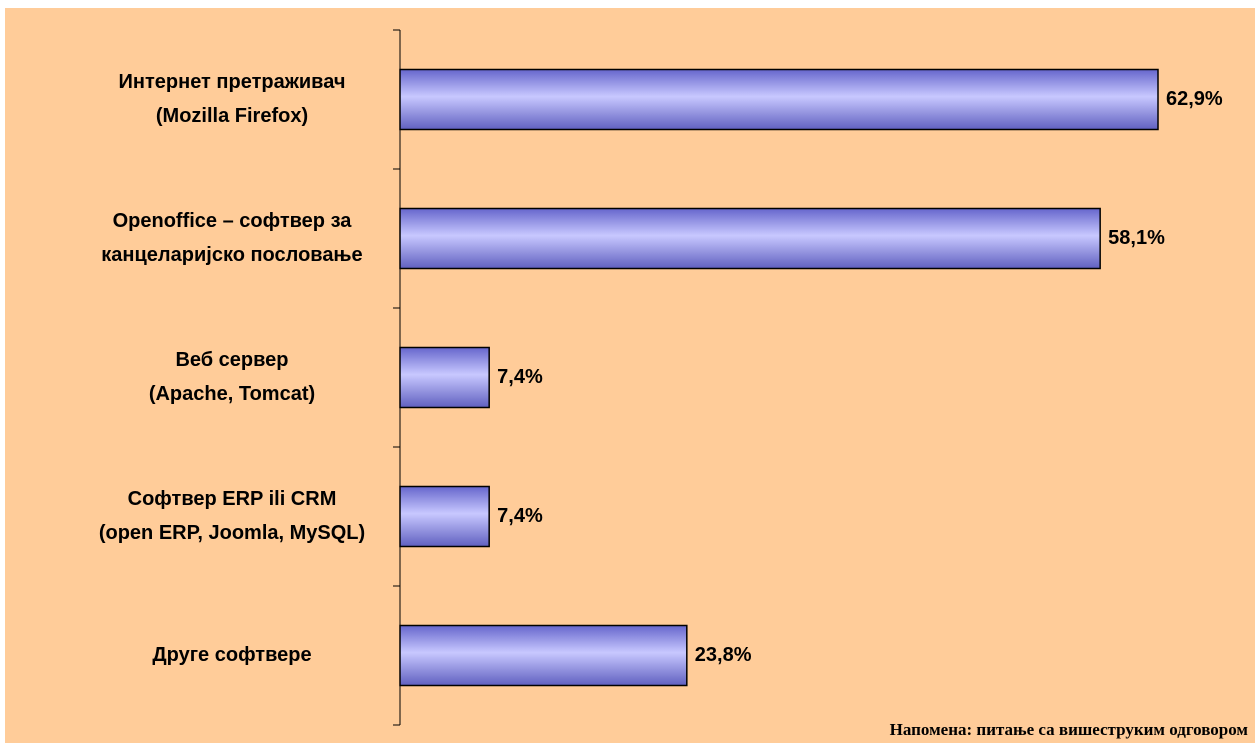 This screenshot has width=1255, height=743. I want to click on category-label: Софтвер ERP ili CRM, so click(232, 499).